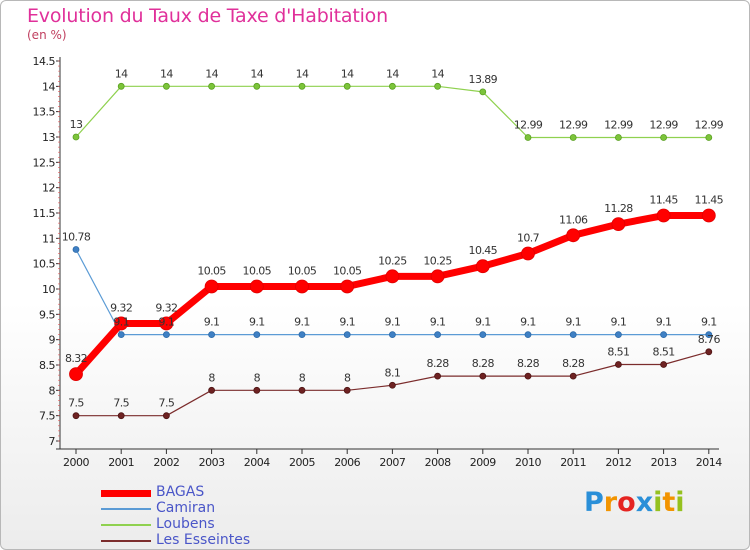 This screenshot has height=550, width=750. Describe the element at coordinates (48, 289) in the screenshot. I see `y-tick-label: 10` at that location.